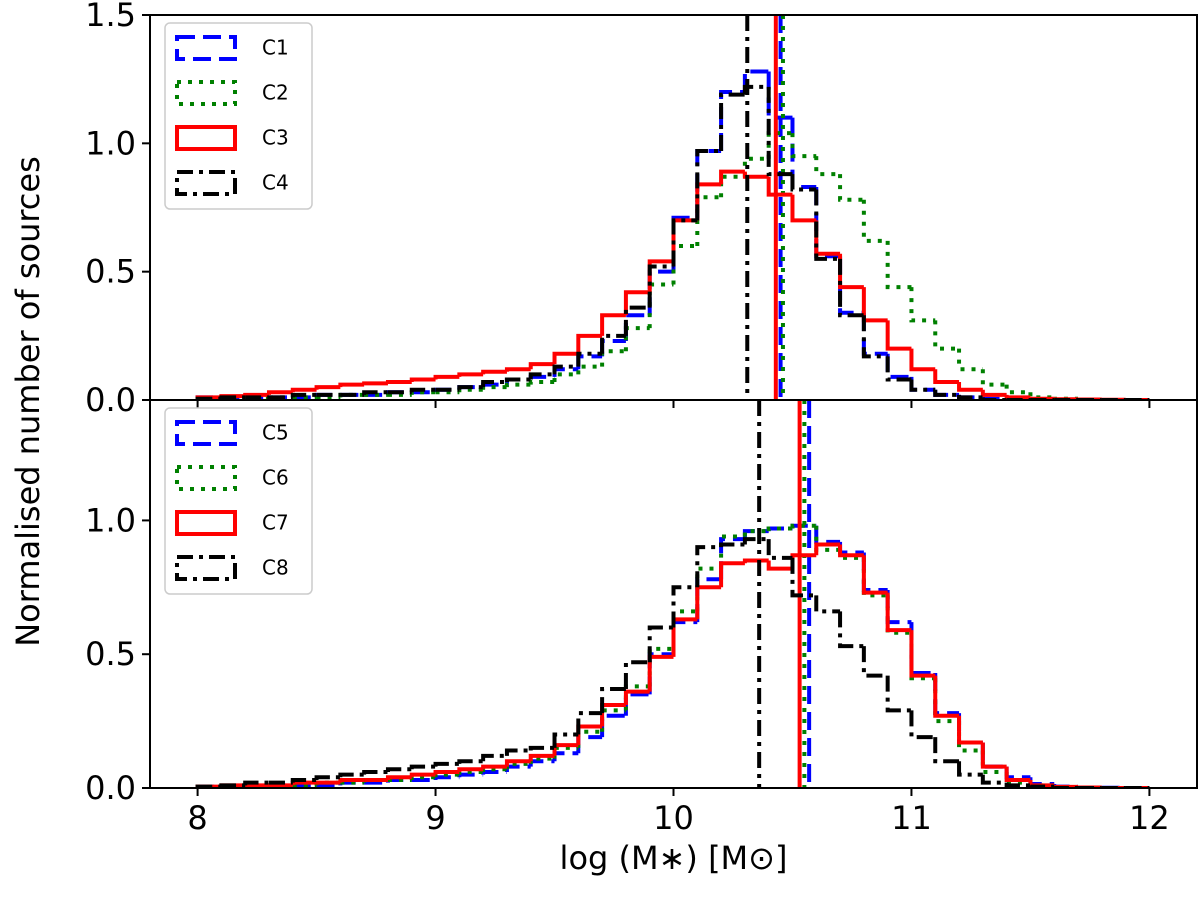 This screenshot has height=915, width=1200. What do you see at coordinates (275, 568) in the screenshot?
I see `legend-label: C8` at bounding box center [275, 568].